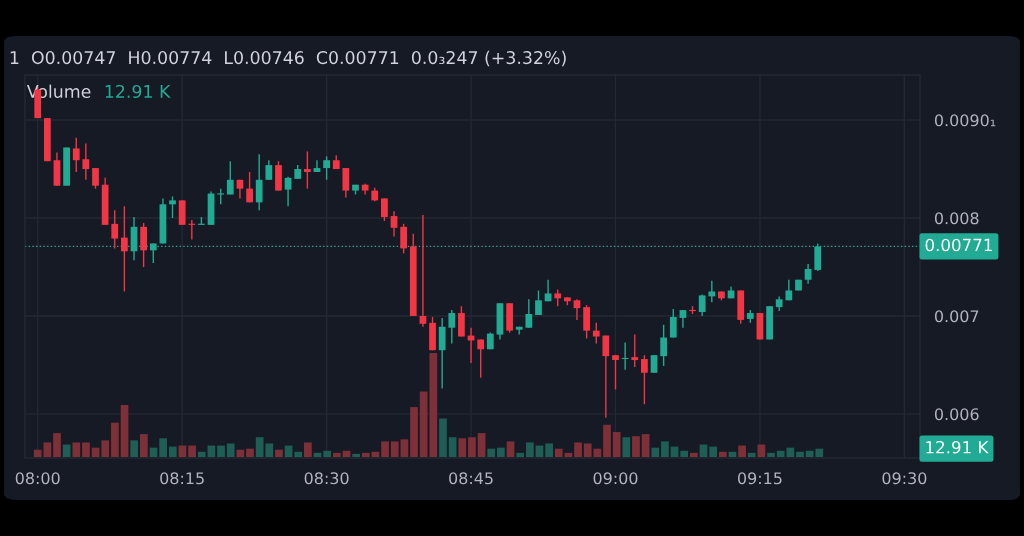 Image resolution: width=1024 pixels, height=536 pixels. What do you see at coordinates (138, 91) in the screenshot?
I see `annotation: 12.91 K` at bounding box center [138, 91].